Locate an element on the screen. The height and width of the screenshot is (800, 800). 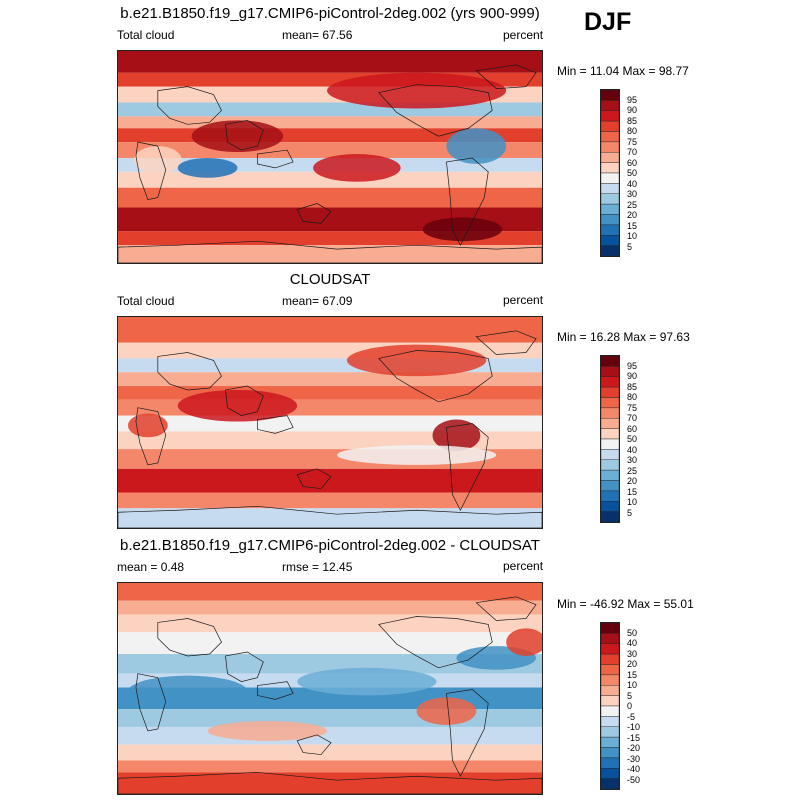
colorbar-tick-label: -15 is located at coordinates (634, 737).